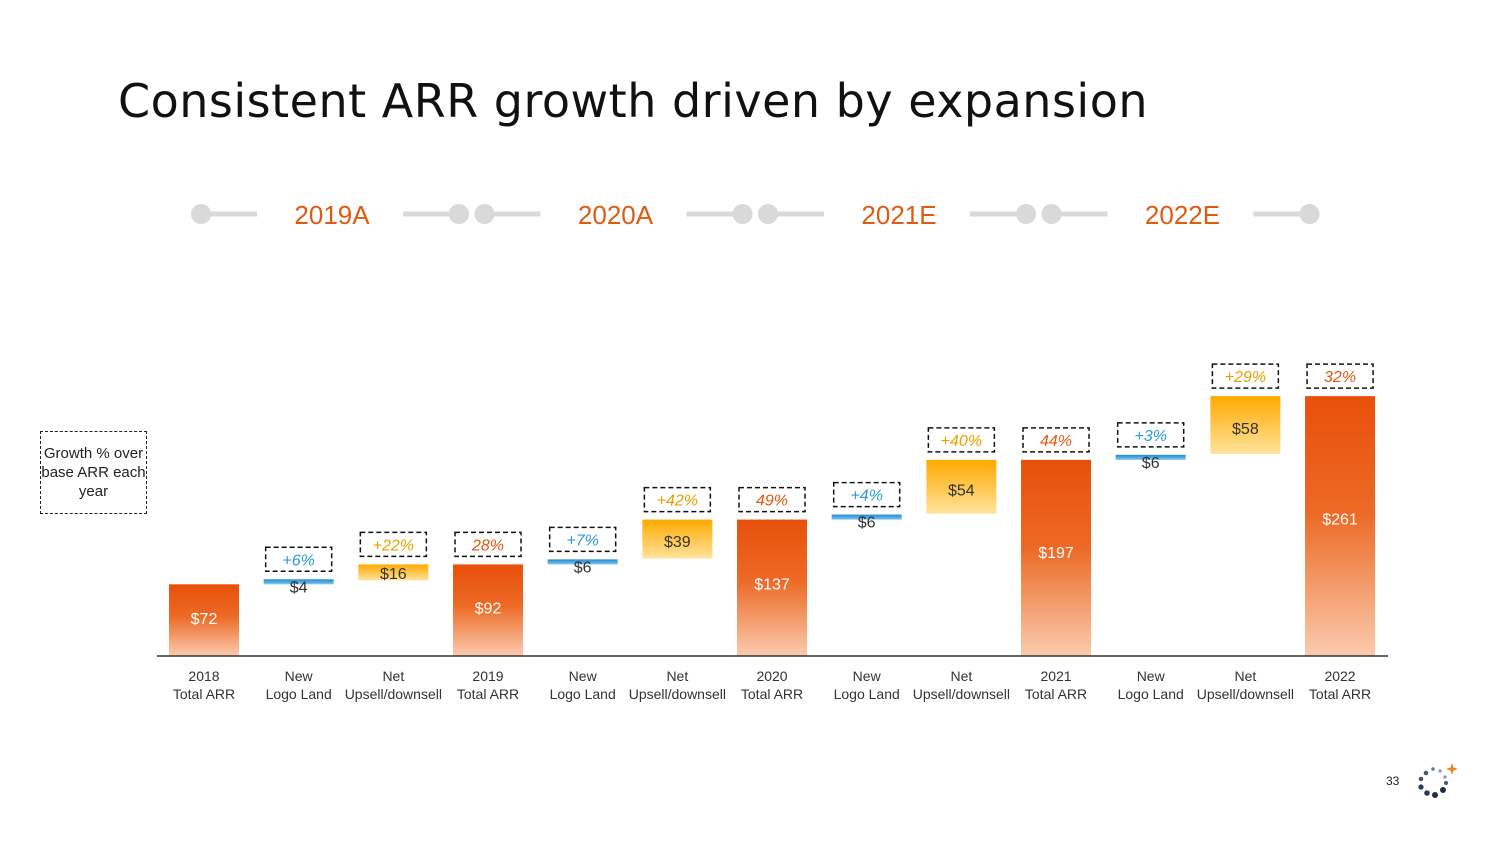  I want to click on bar-value-label: $72, so click(204, 619).